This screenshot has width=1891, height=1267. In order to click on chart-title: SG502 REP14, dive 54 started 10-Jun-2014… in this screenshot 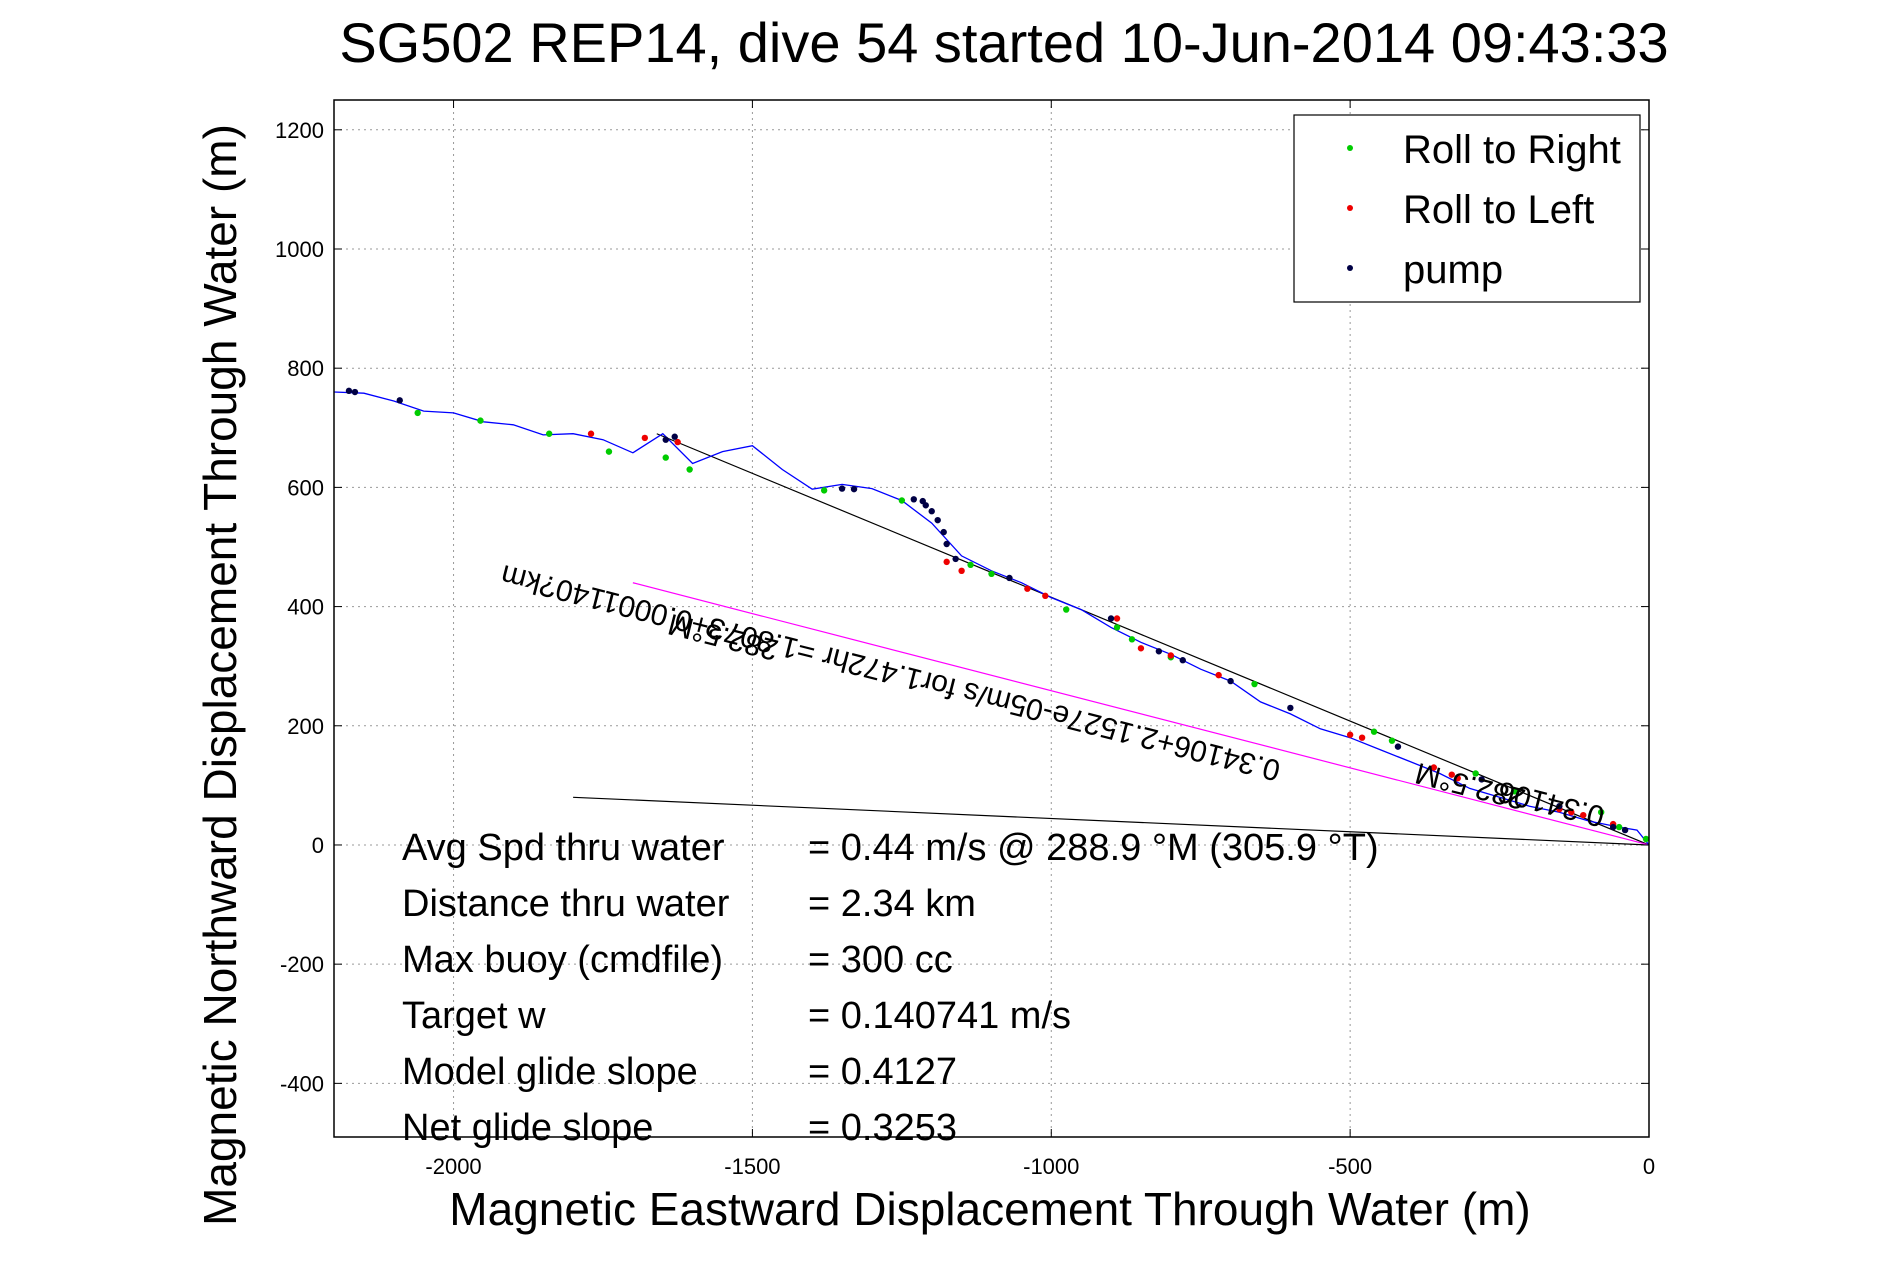, I will do `click(1003, 42)`.